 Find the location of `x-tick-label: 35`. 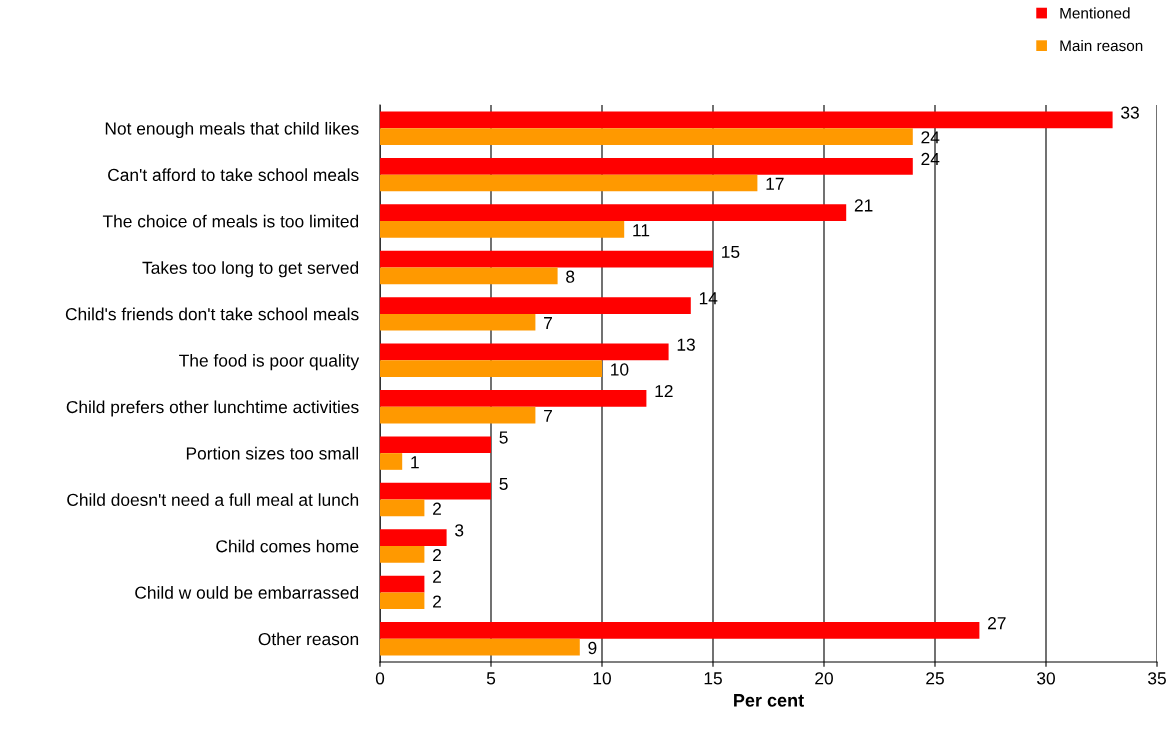

x-tick-label: 35 is located at coordinates (1157, 678).